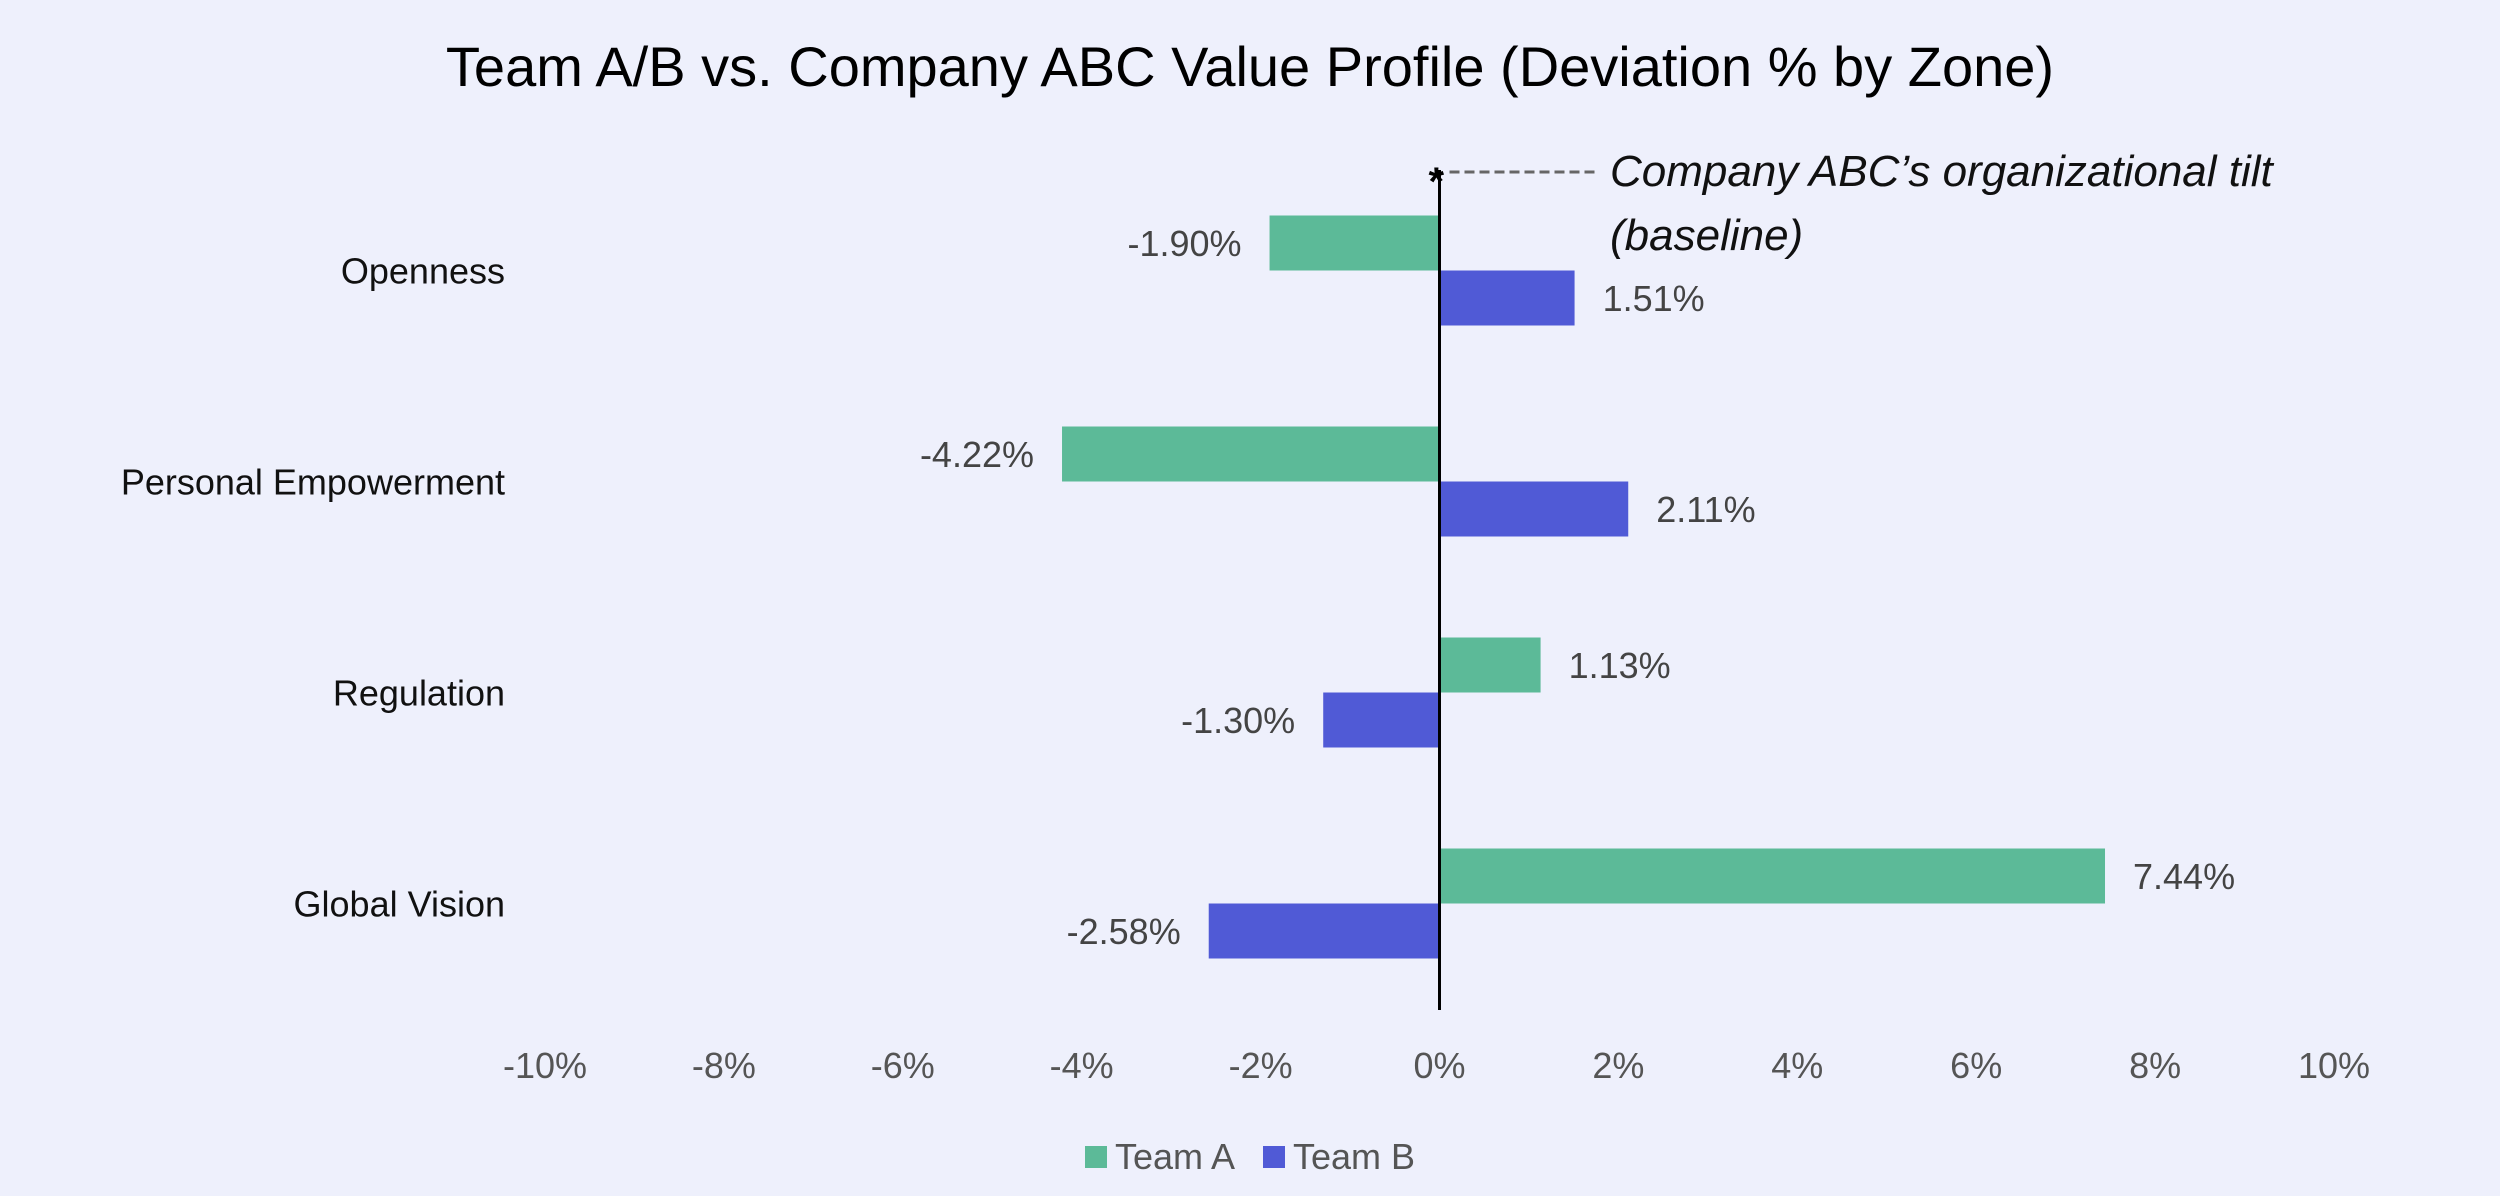  What do you see at coordinates (545, 1065) in the screenshot?
I see `x-tick-label: -10%` at bounding box center [545, 1065].